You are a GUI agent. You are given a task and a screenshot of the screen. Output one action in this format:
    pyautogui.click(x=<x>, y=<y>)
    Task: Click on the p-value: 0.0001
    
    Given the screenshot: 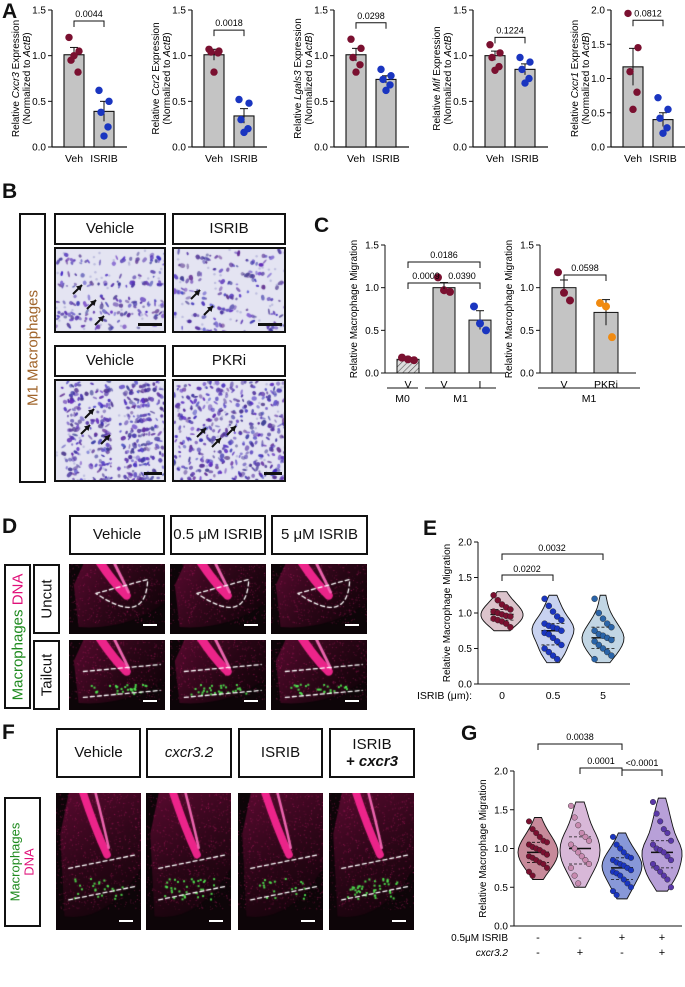 What is the action you would take?
    pyautogui.click(x=601, y=761)
    